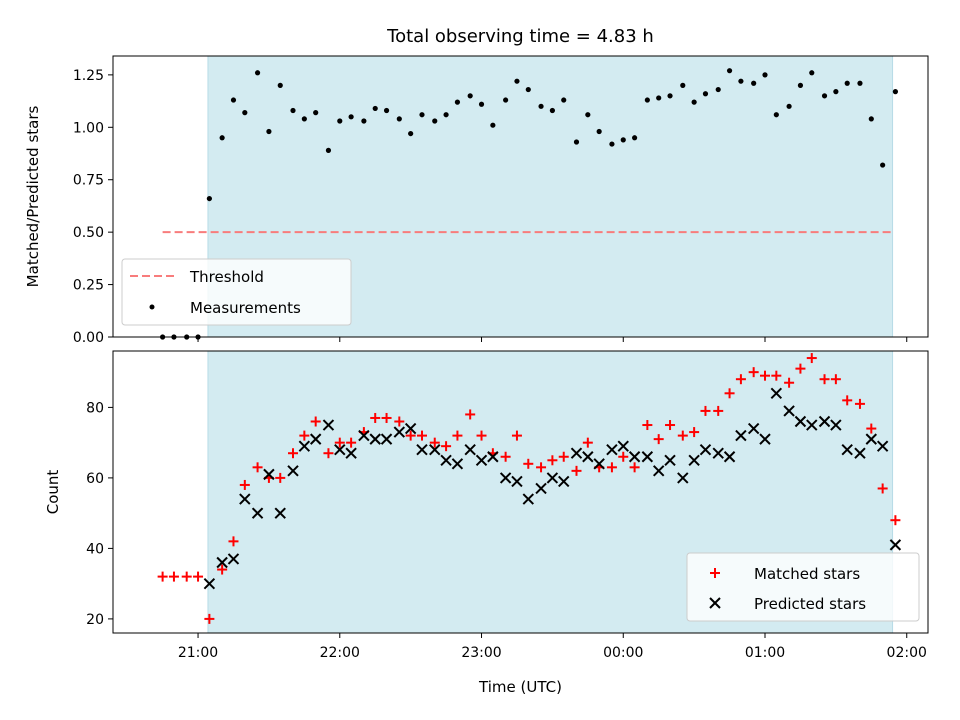  What do you see at coordinates (803, 587) in the screenshot?
I see `bottom-legend: Matched stars Predicted stars` at bounding box center [803, 587].